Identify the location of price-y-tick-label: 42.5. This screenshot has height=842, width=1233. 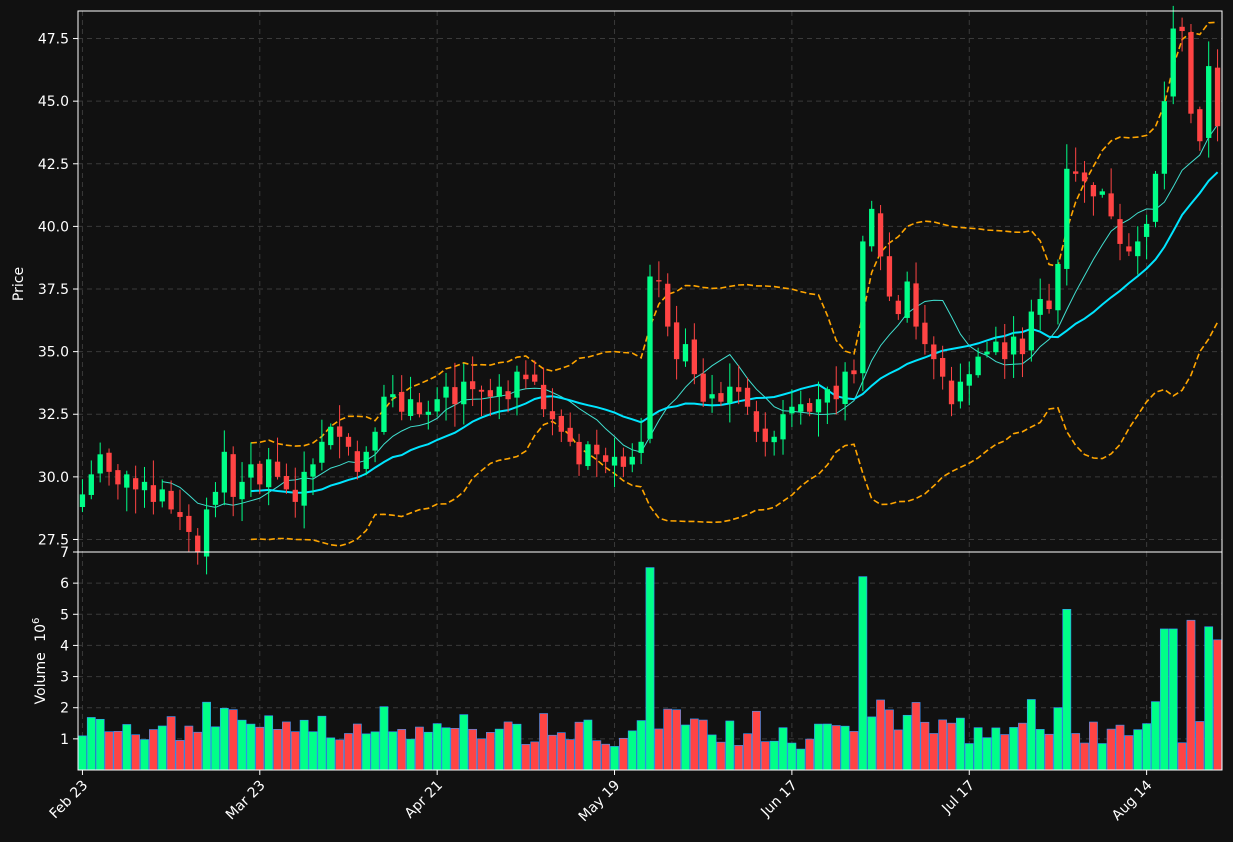
(53, 165).